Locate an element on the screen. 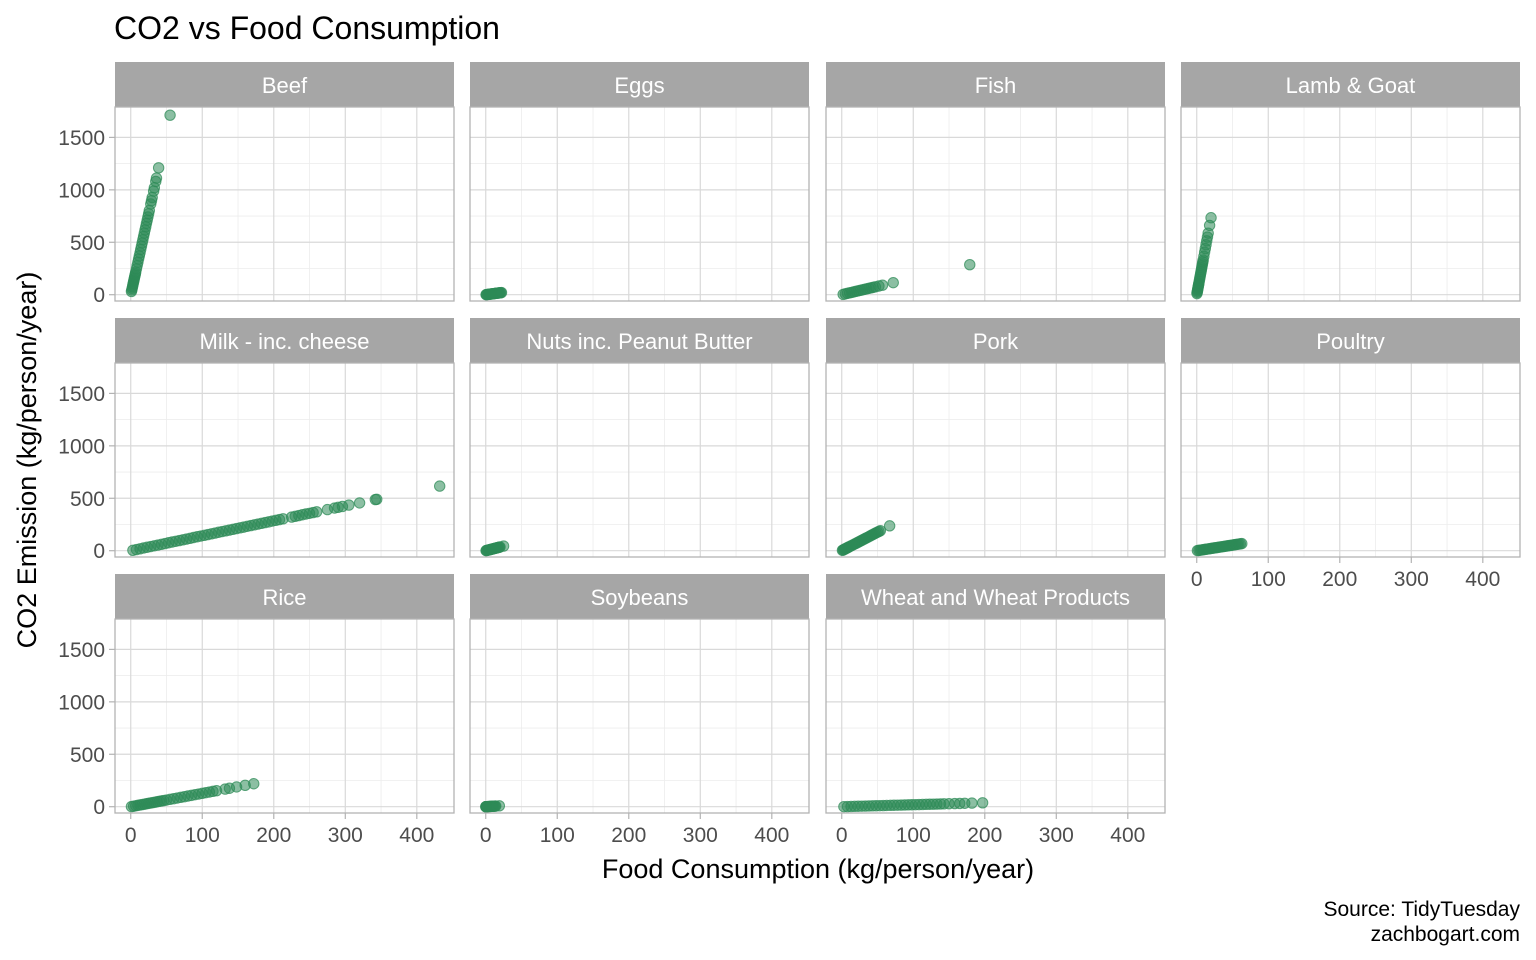  facet-strip-label: Poultry is located at coordinates (1350, 341).